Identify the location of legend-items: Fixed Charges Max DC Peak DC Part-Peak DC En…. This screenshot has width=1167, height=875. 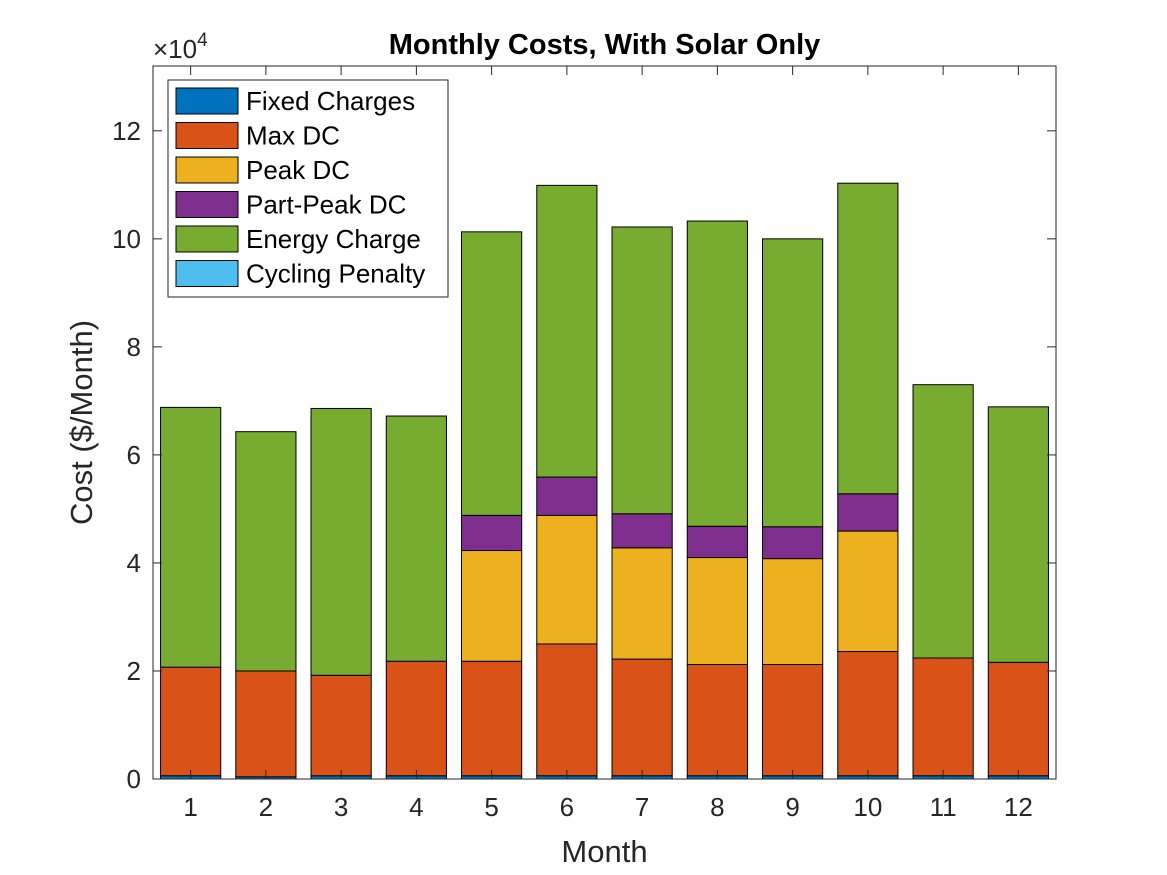
(300, 187).